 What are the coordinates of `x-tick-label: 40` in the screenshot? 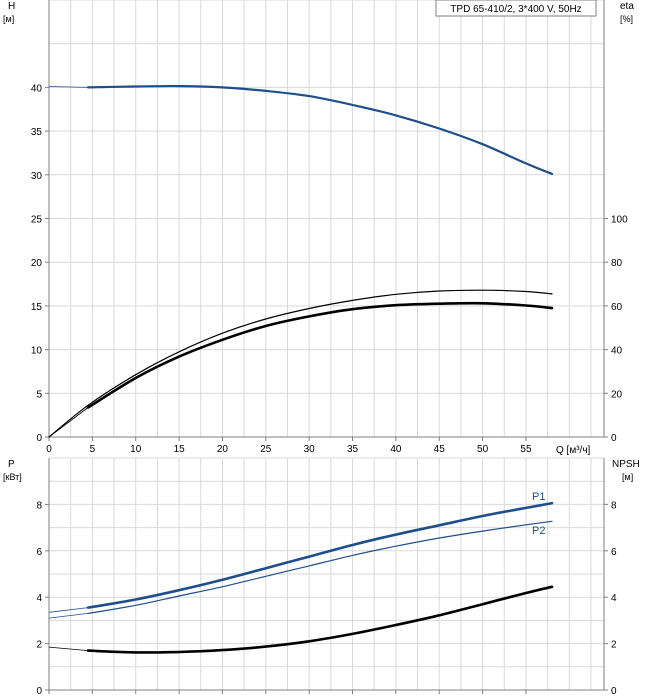 It's located at (396, 449).